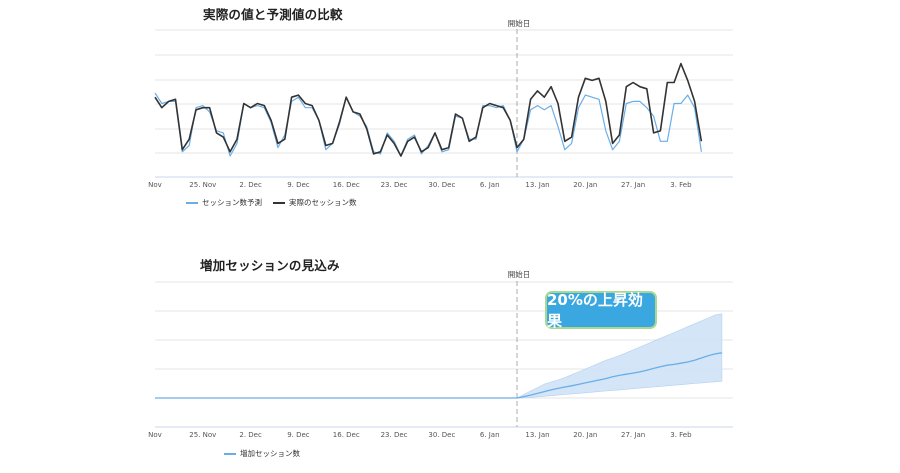 The width and height of the screenshot is (900, 473). Describe the element at coordinates (490, 435) in the screenshot. I see `x-tick-label-1-7: 6. Jan` at that location.